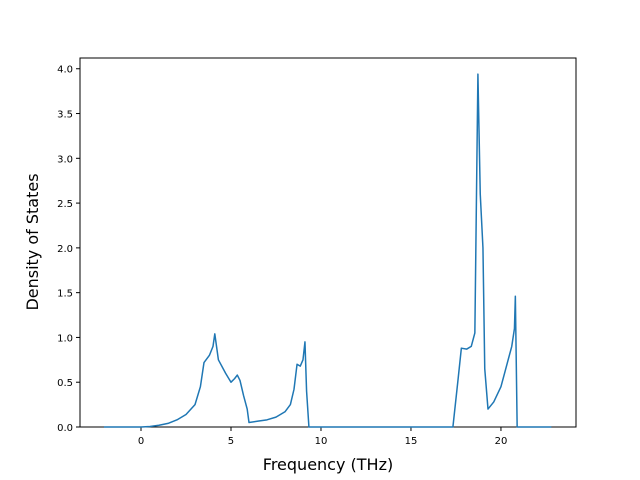 This screenshot has height=480, width=640. I want to click on y-tick-label: 0.0, so click(65, 428).